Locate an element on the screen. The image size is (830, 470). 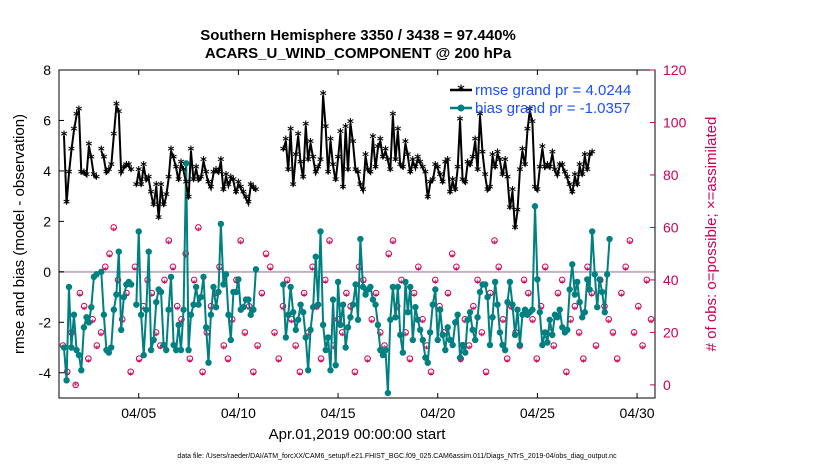
x-tick-label: 04/20 is located at coordinates (437, 413).